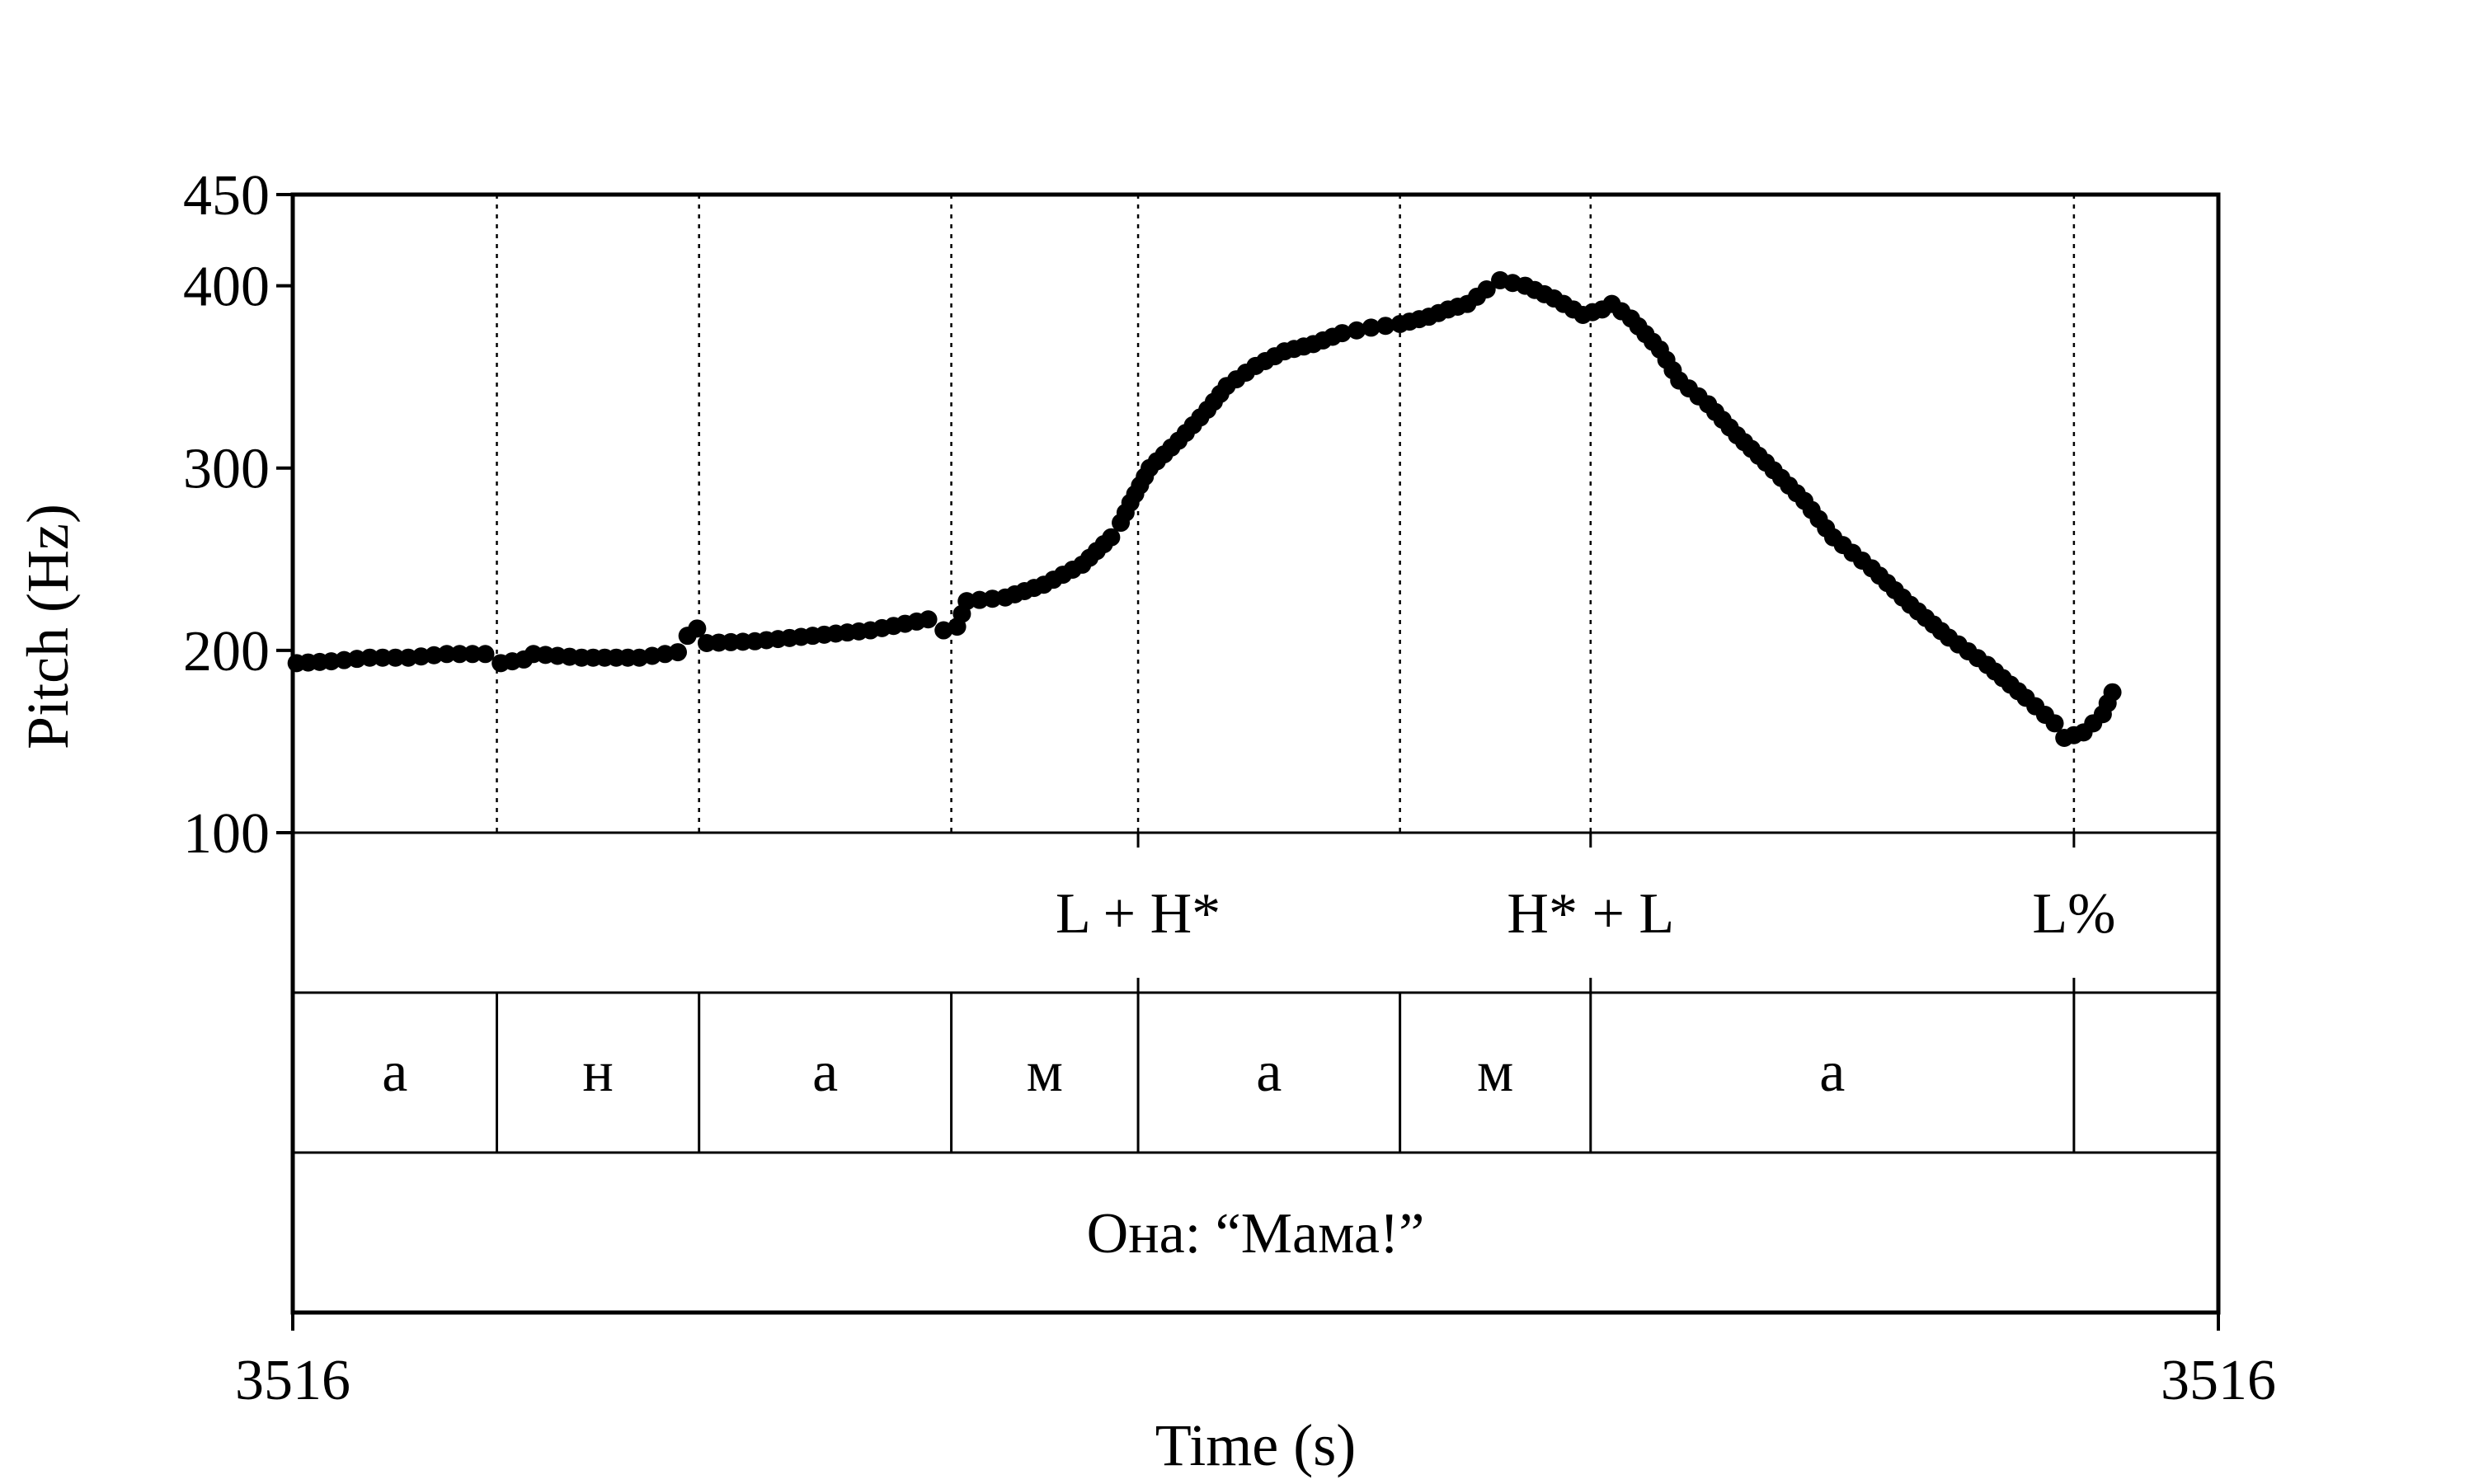 The image size is (2474, 1484). What do you see at coordinates (226, 651) in the screenshot?
I see `y-tick-label: 200` at bounding box center [226, 651].